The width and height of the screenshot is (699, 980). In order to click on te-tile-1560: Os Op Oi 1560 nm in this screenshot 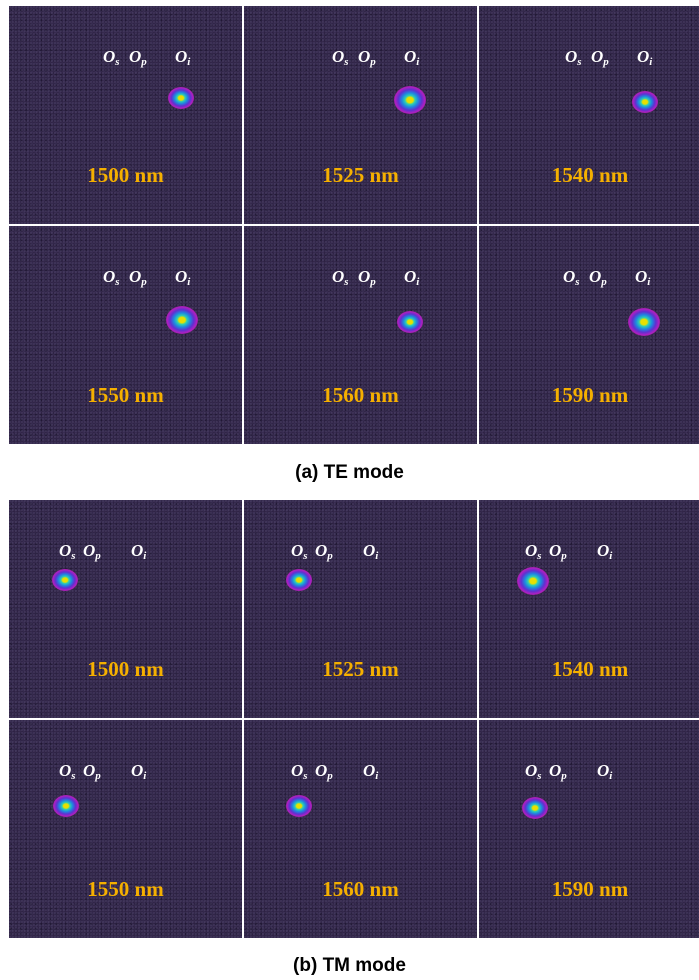, I will do `click(360, 335)`.